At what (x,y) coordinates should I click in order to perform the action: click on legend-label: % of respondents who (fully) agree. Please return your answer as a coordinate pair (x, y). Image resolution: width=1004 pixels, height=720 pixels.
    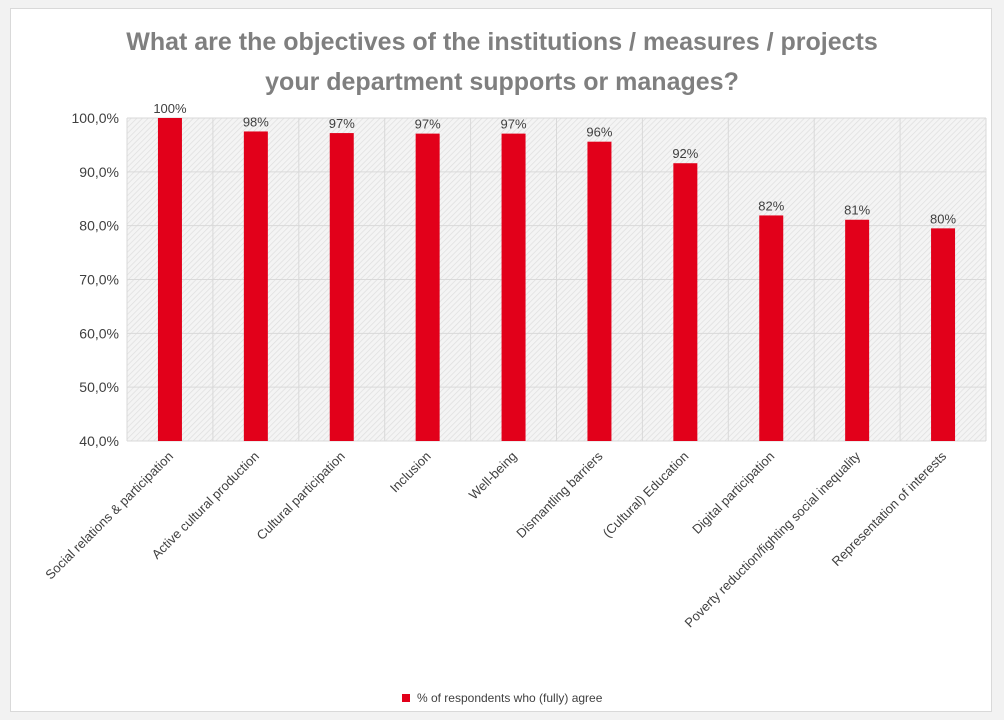
    Looking at the image, I should click on (509, 697).